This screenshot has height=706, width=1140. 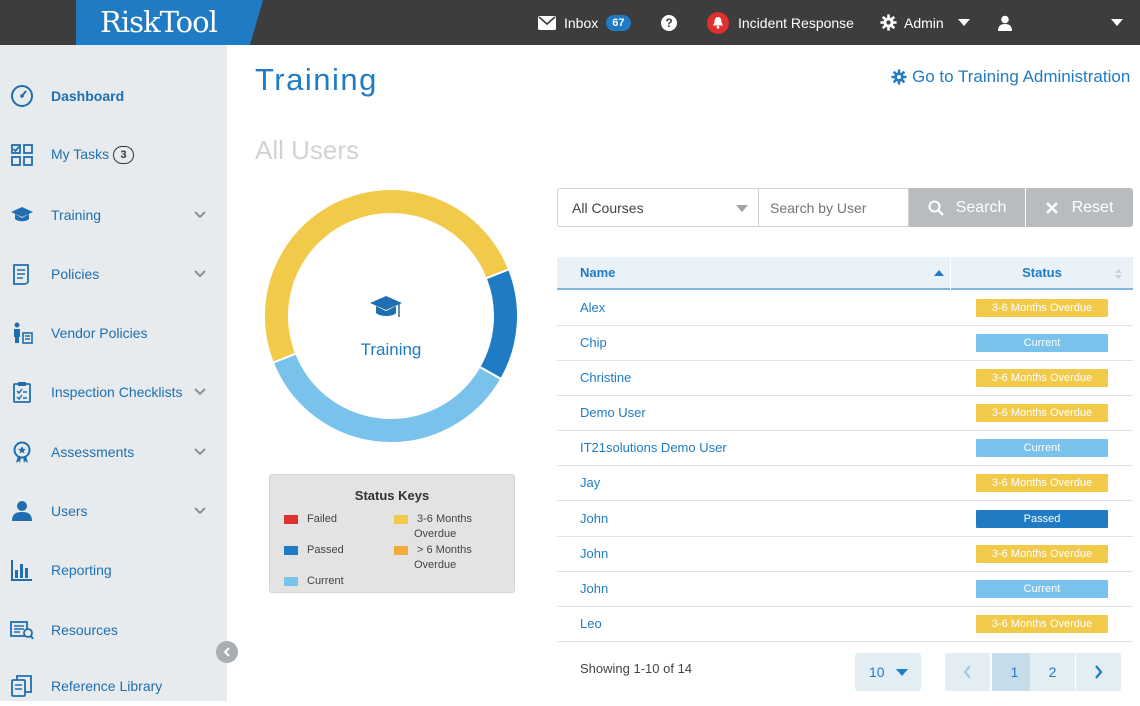 I want to click on award-icon, so click(x=22, y=452).